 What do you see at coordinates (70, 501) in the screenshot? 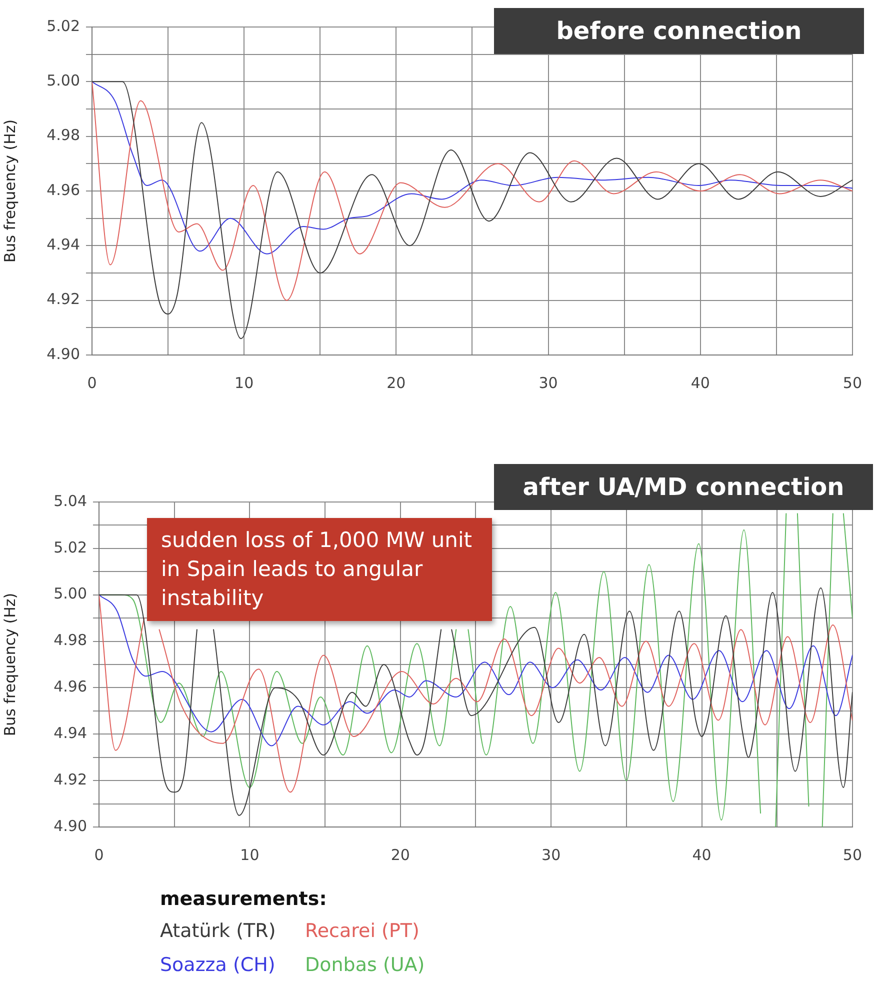
I see `y-tick-label: 5.04` at bounding box center [70, 501].